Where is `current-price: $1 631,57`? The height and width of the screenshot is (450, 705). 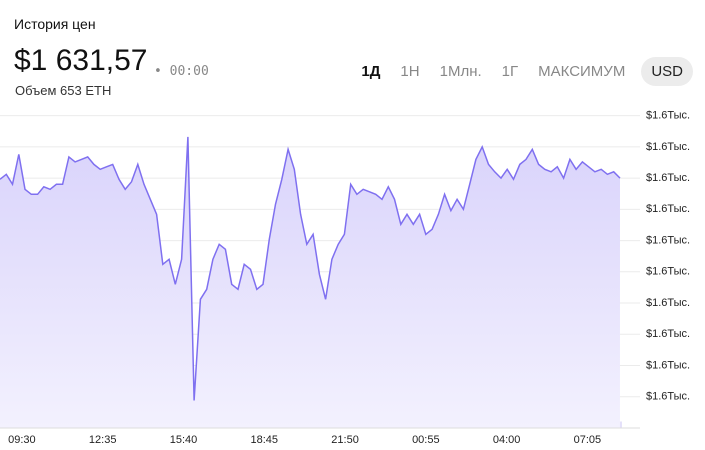 current-price: $1 631,57 is located at coordinates (81, 60).